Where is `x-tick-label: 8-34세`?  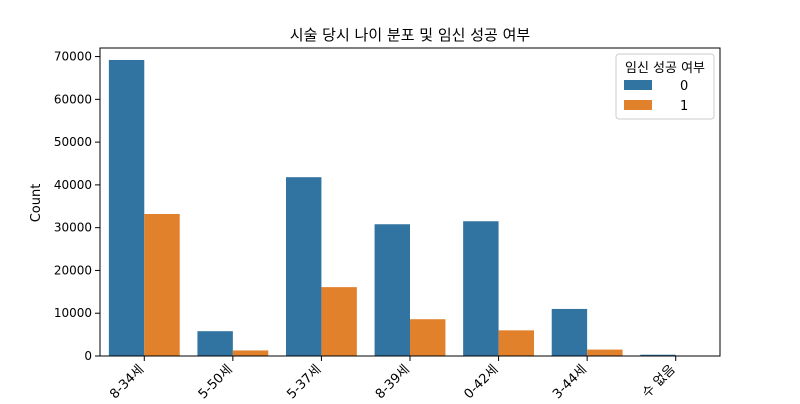 x-tick-label: 8-34세 is located at coordinates (127, 381).